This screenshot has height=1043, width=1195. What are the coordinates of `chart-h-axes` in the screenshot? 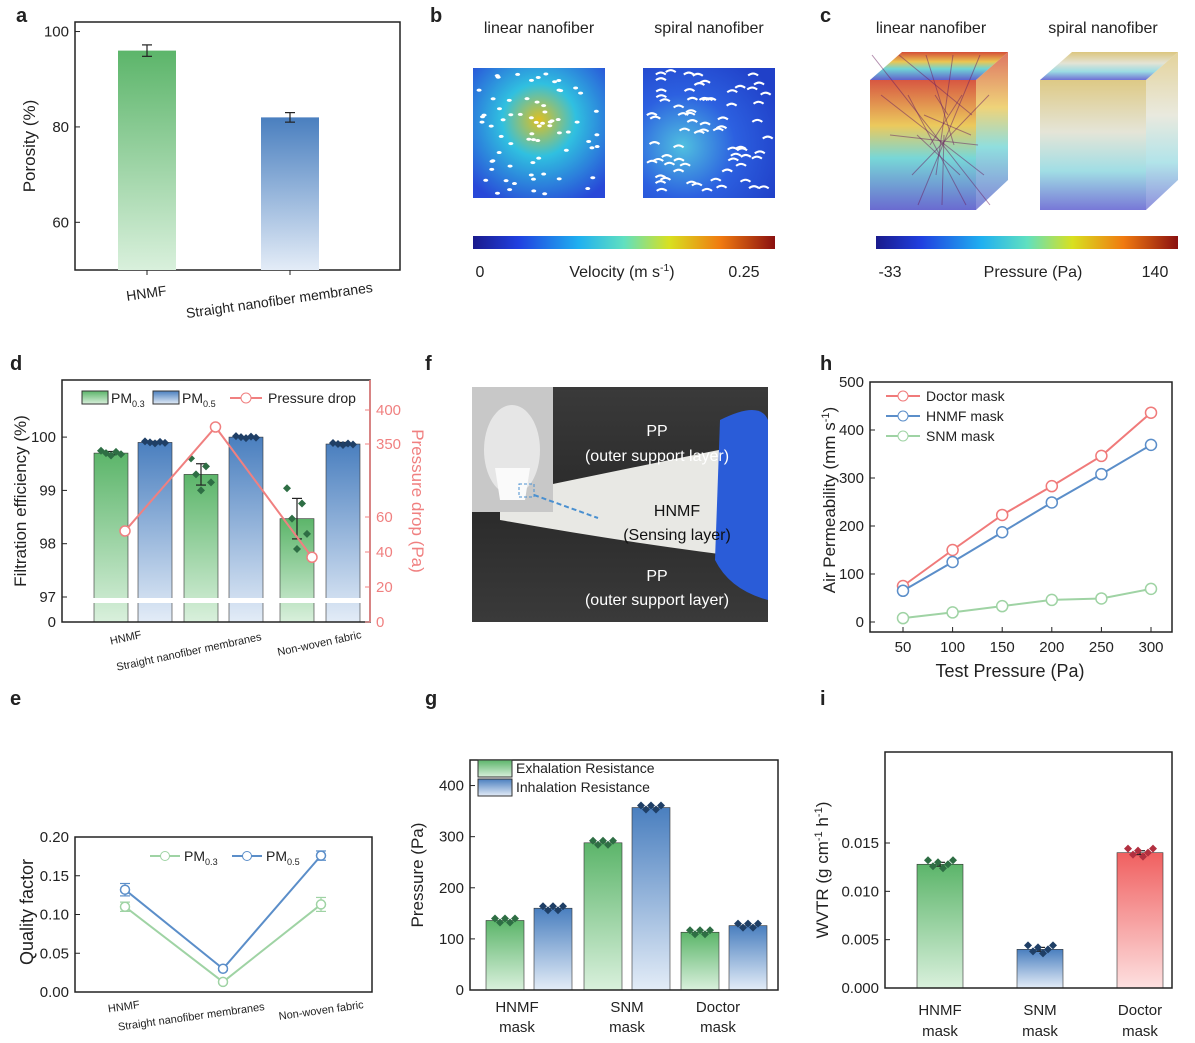 It's located at (1021, 507).